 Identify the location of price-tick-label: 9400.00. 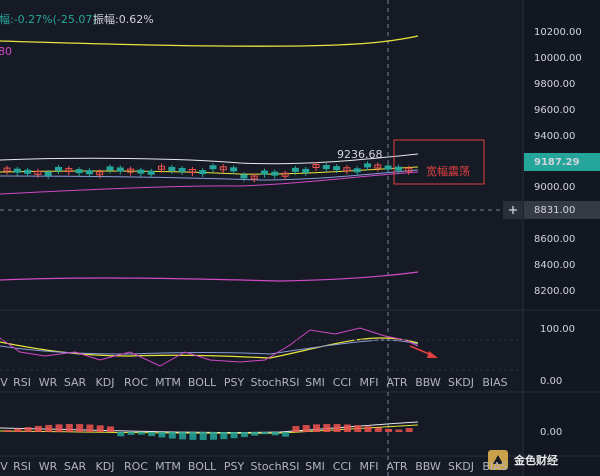
(554, 136).